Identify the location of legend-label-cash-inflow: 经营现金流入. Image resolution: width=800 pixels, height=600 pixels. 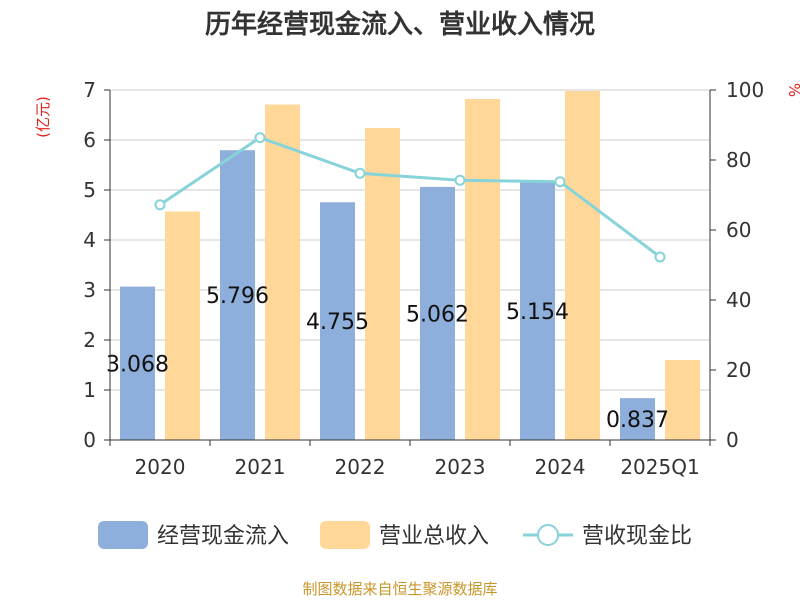
(223, 536).